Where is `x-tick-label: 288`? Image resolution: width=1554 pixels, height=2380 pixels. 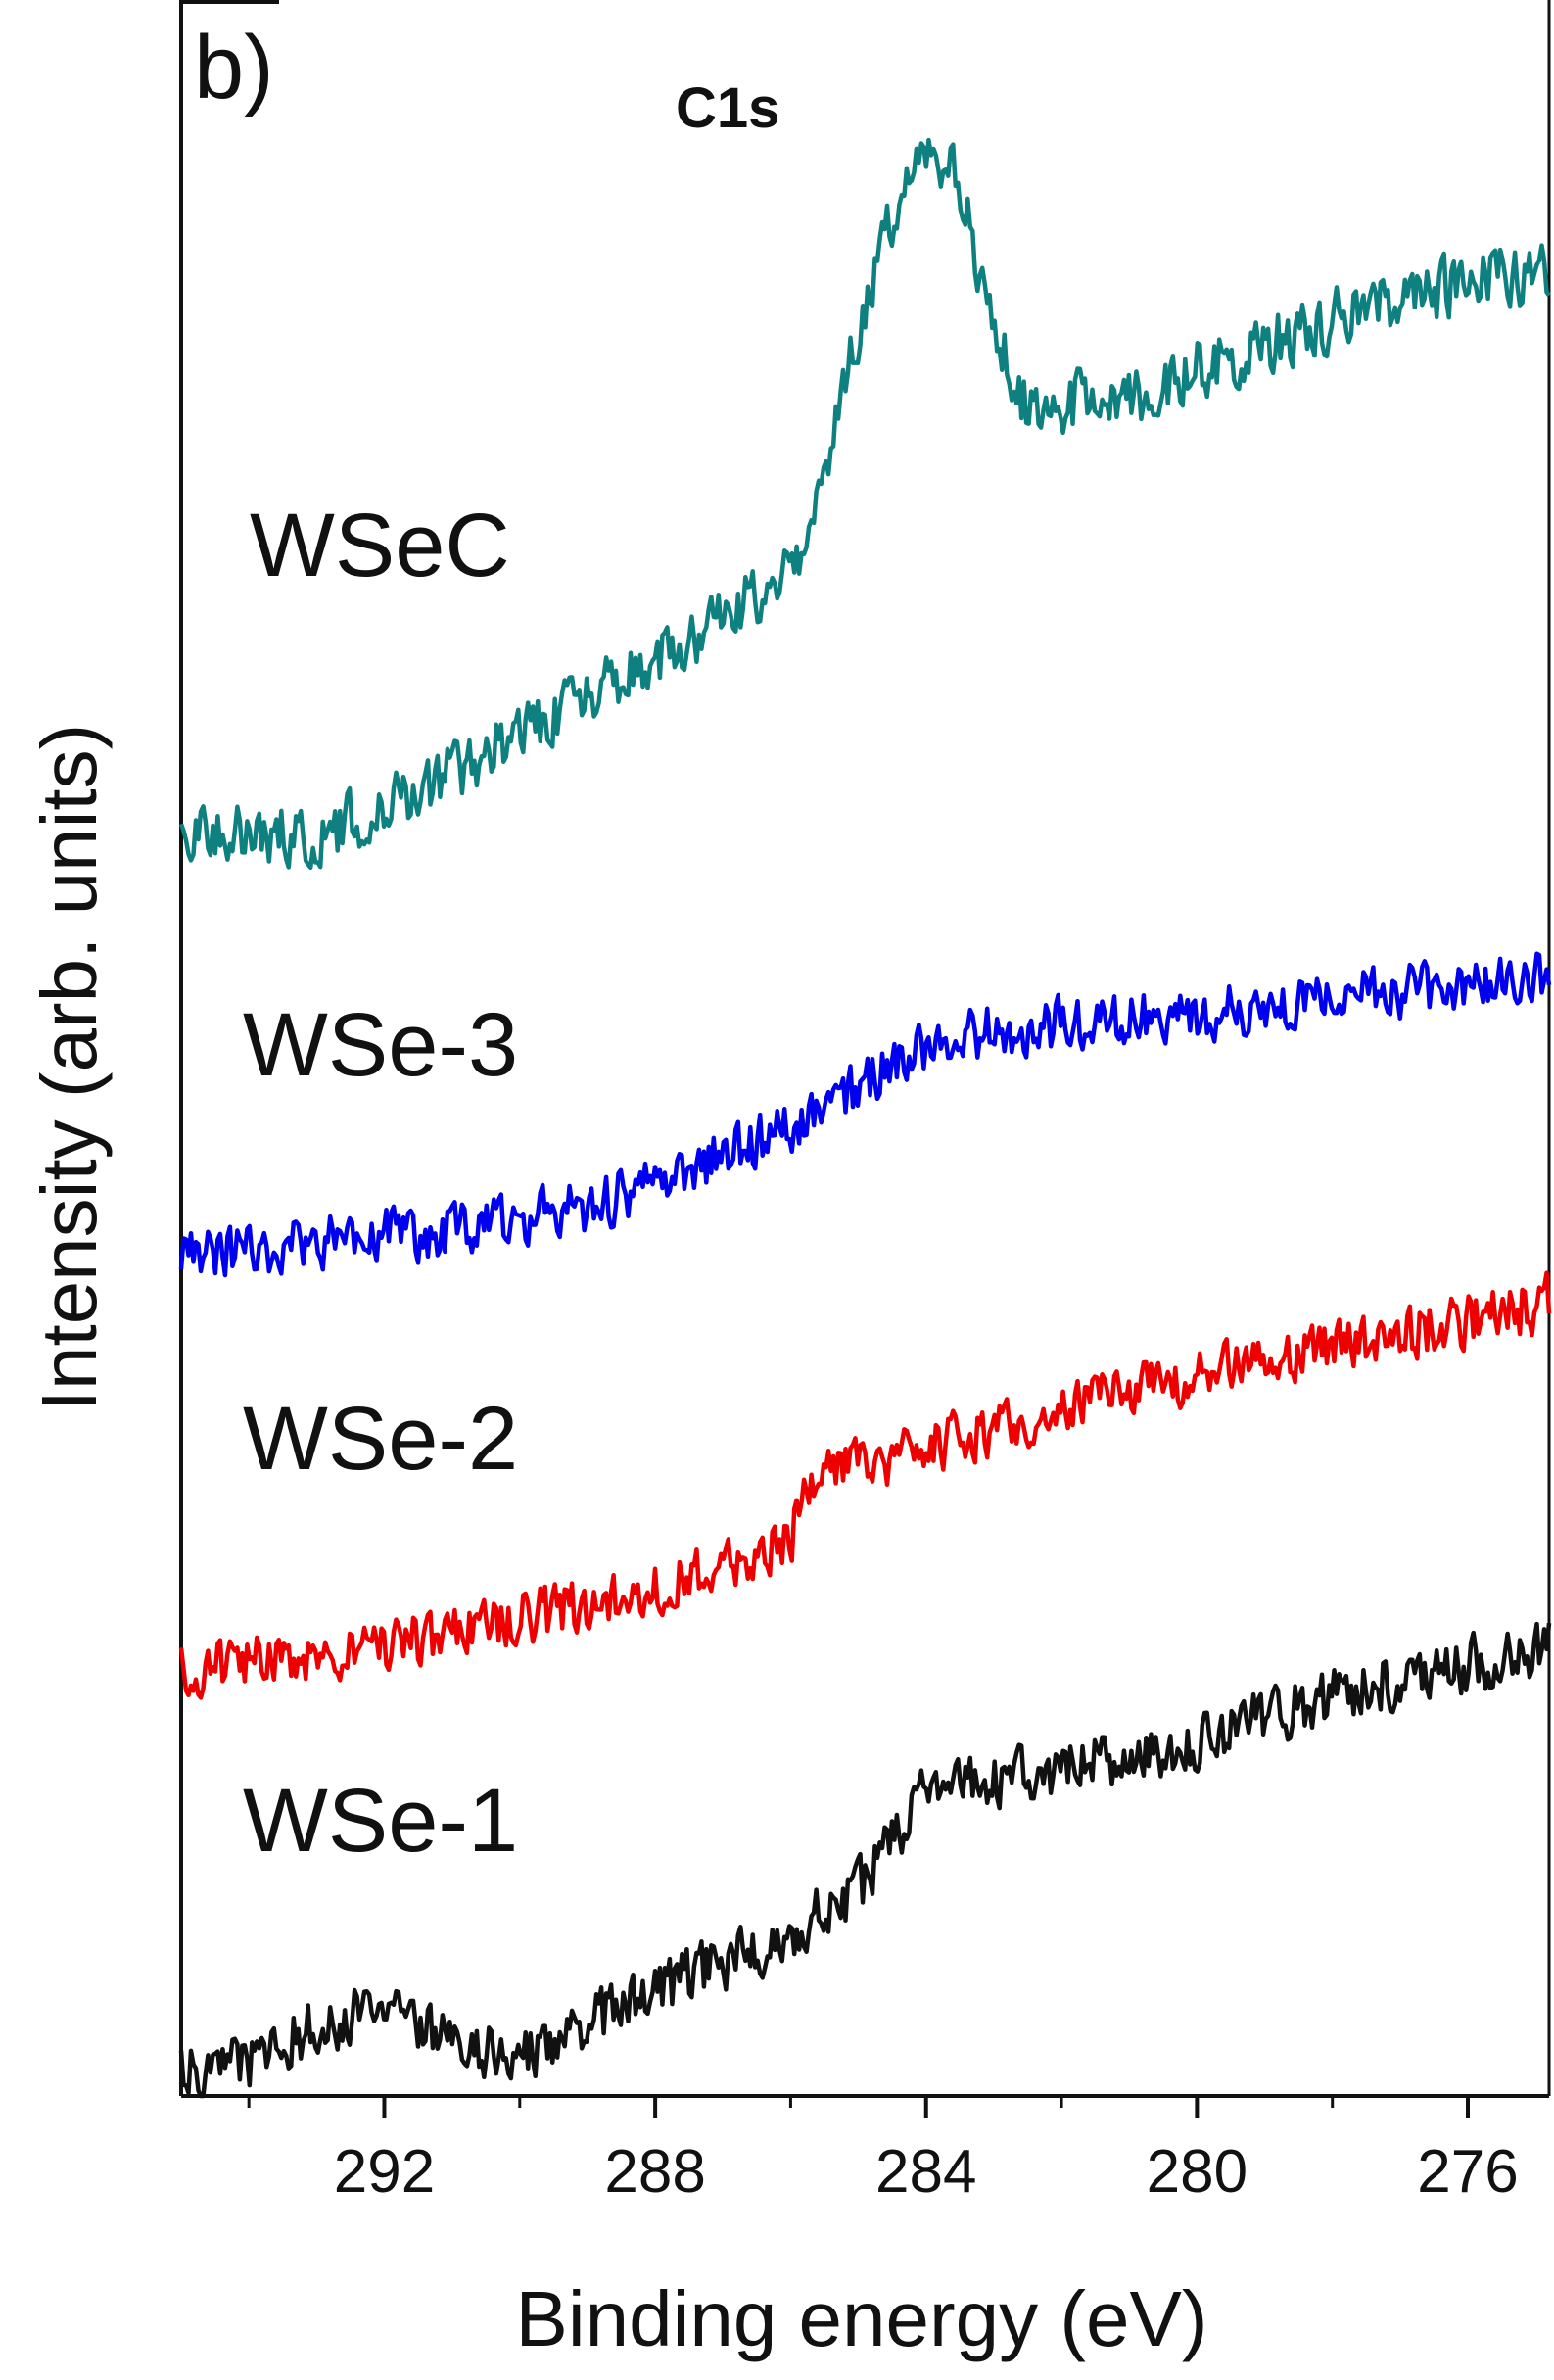 x-tick-label: 288 is located at coordinates (654, 2172).